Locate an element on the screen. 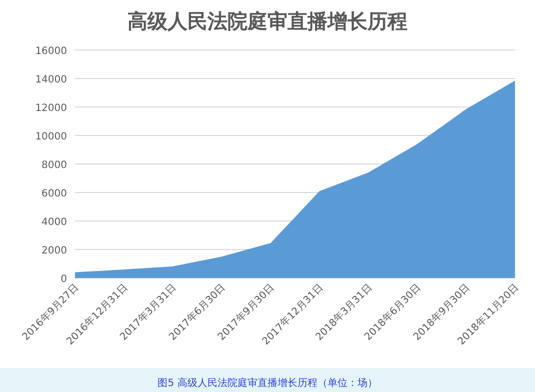 This screenshot has width=535, height=392. y-tick-label: 0 is located at coordinates (63, 279).